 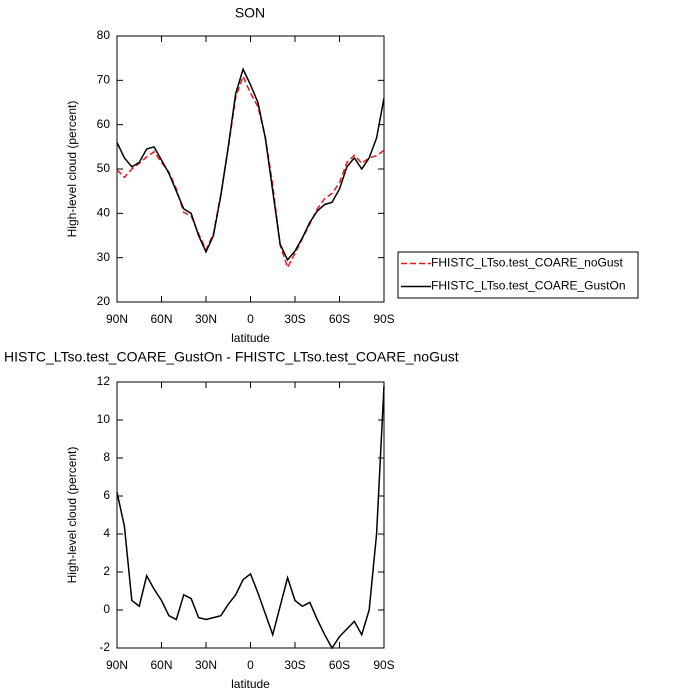 I want to click on y-tick-label: 70, so click(x=104, y=80).